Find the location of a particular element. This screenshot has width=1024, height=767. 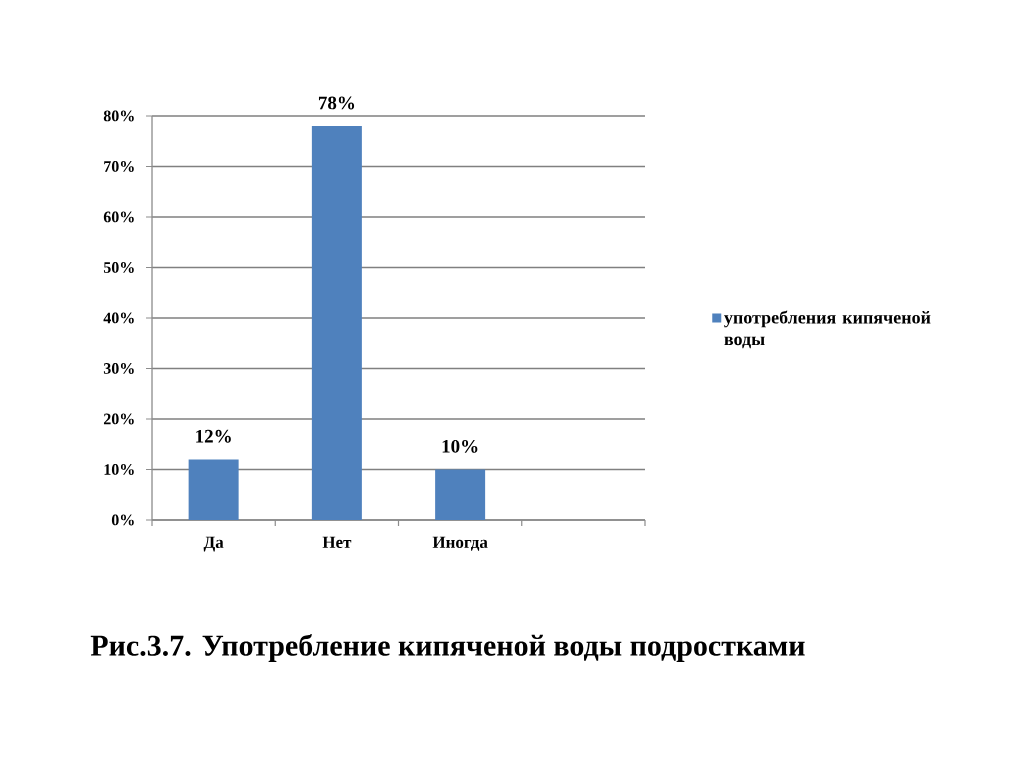

x-tick-label: Нет is located at coordinates (337, 542).